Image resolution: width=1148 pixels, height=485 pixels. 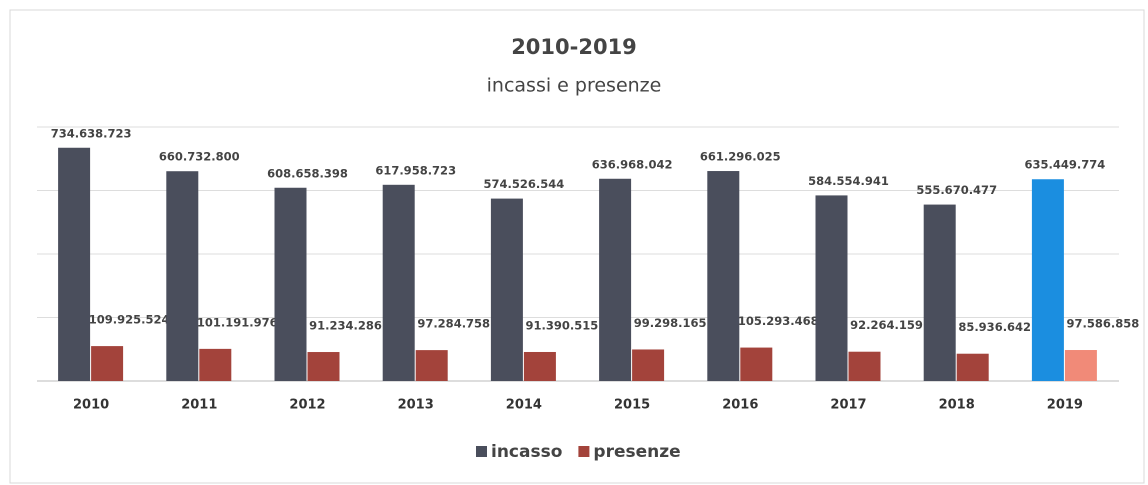 What do you see at coordinates (994, 327) in the screenshot?
I see `value-label: 85.936.642` at bounding box center [994, 327].